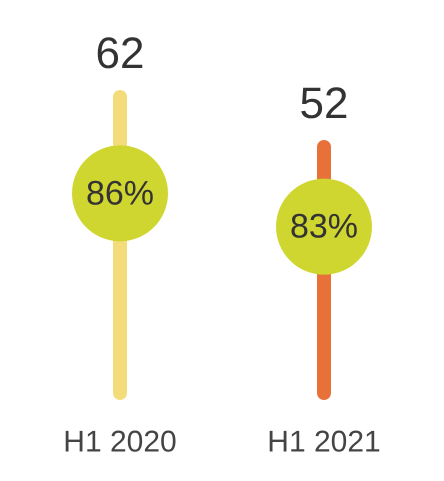 This screenshot has height=481, width=444. I want to click on annotation: 86%, so click(120, 193).